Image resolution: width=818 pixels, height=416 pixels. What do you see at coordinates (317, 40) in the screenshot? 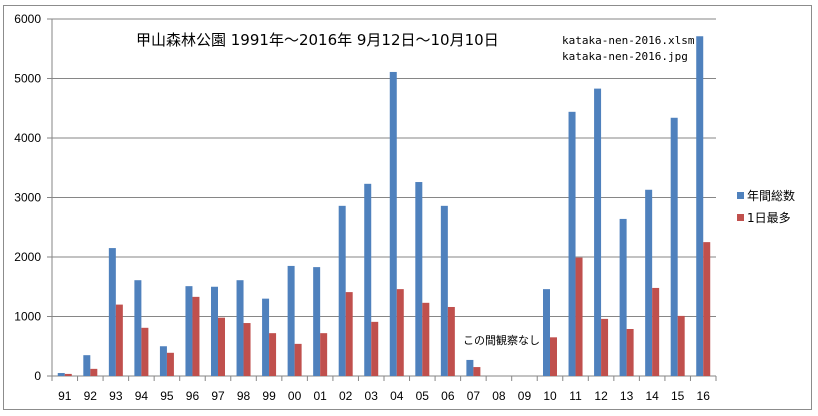
I see `chart-title: 甲山森林公園 1991年～2016年 9月12日～10月10日` at bounding box center [317, 40].